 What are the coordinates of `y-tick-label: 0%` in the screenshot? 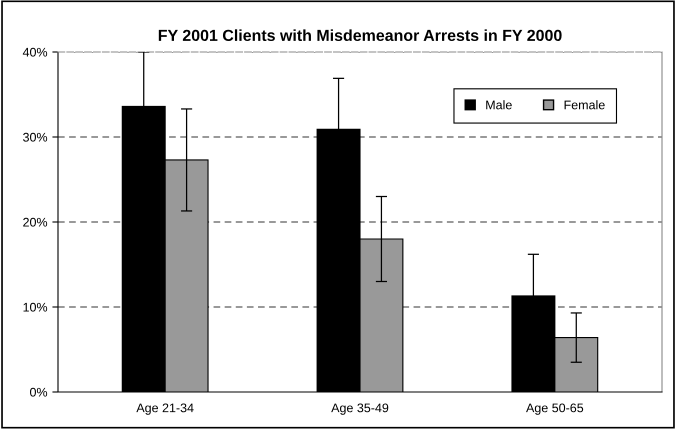 It's located at (39, 392).